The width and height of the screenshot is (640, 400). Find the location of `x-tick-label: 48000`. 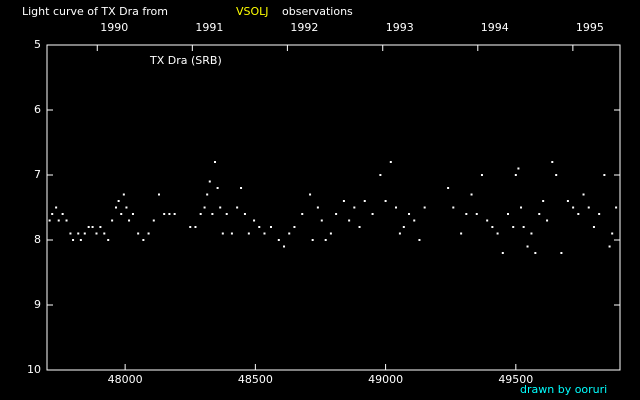

x-tick-label: 48000 is located at coordinates (125, 379).